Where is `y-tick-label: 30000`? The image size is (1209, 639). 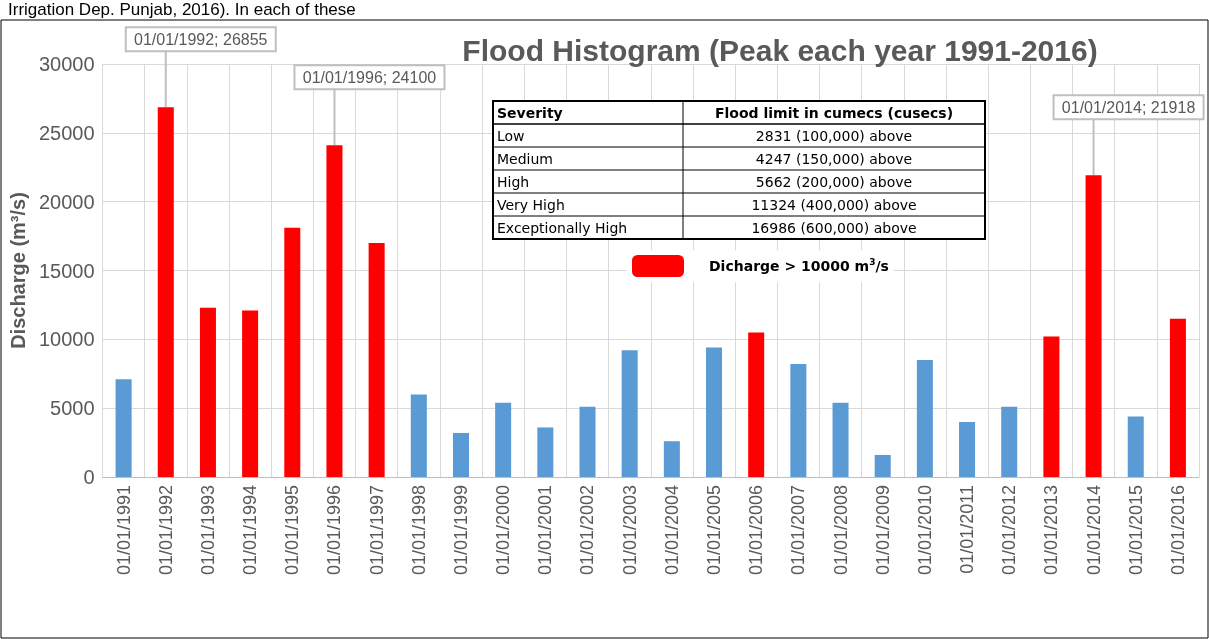 y-tick-label: 30000 is located at coordinates (66, 64).